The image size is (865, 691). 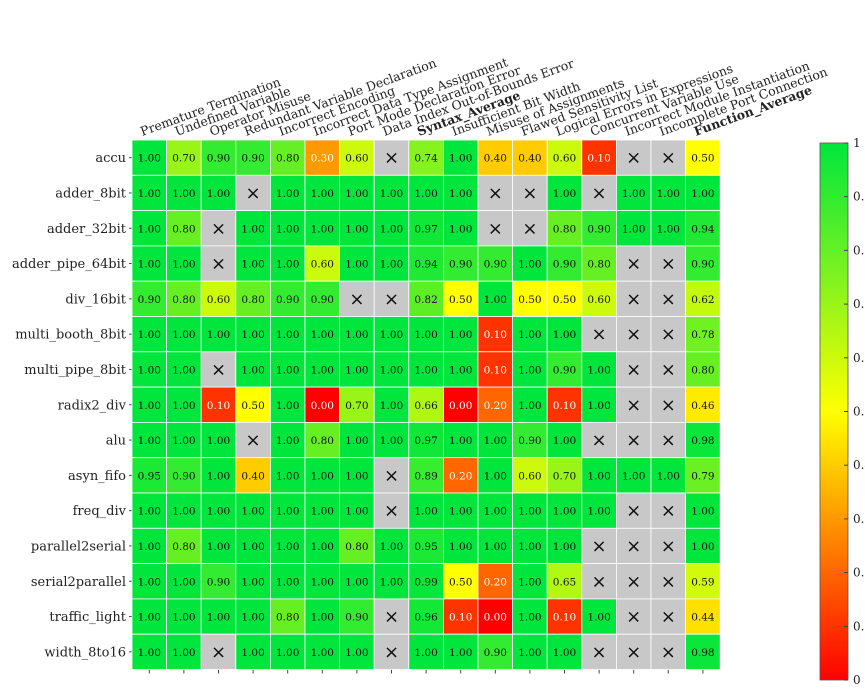 What do you see at coordinates (529, 159) in the screenshot?
I see `cell-value-label: 0.40` at bounding box center [529, 159].